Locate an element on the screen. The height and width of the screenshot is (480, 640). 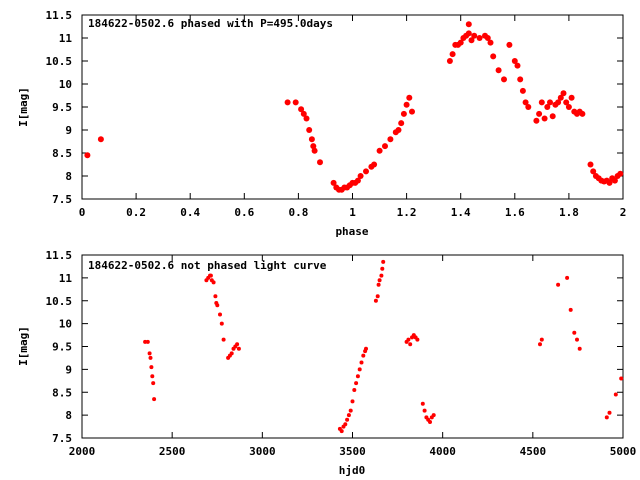
phased-y-tick-label: 8 is located at coordinates (68, 176).